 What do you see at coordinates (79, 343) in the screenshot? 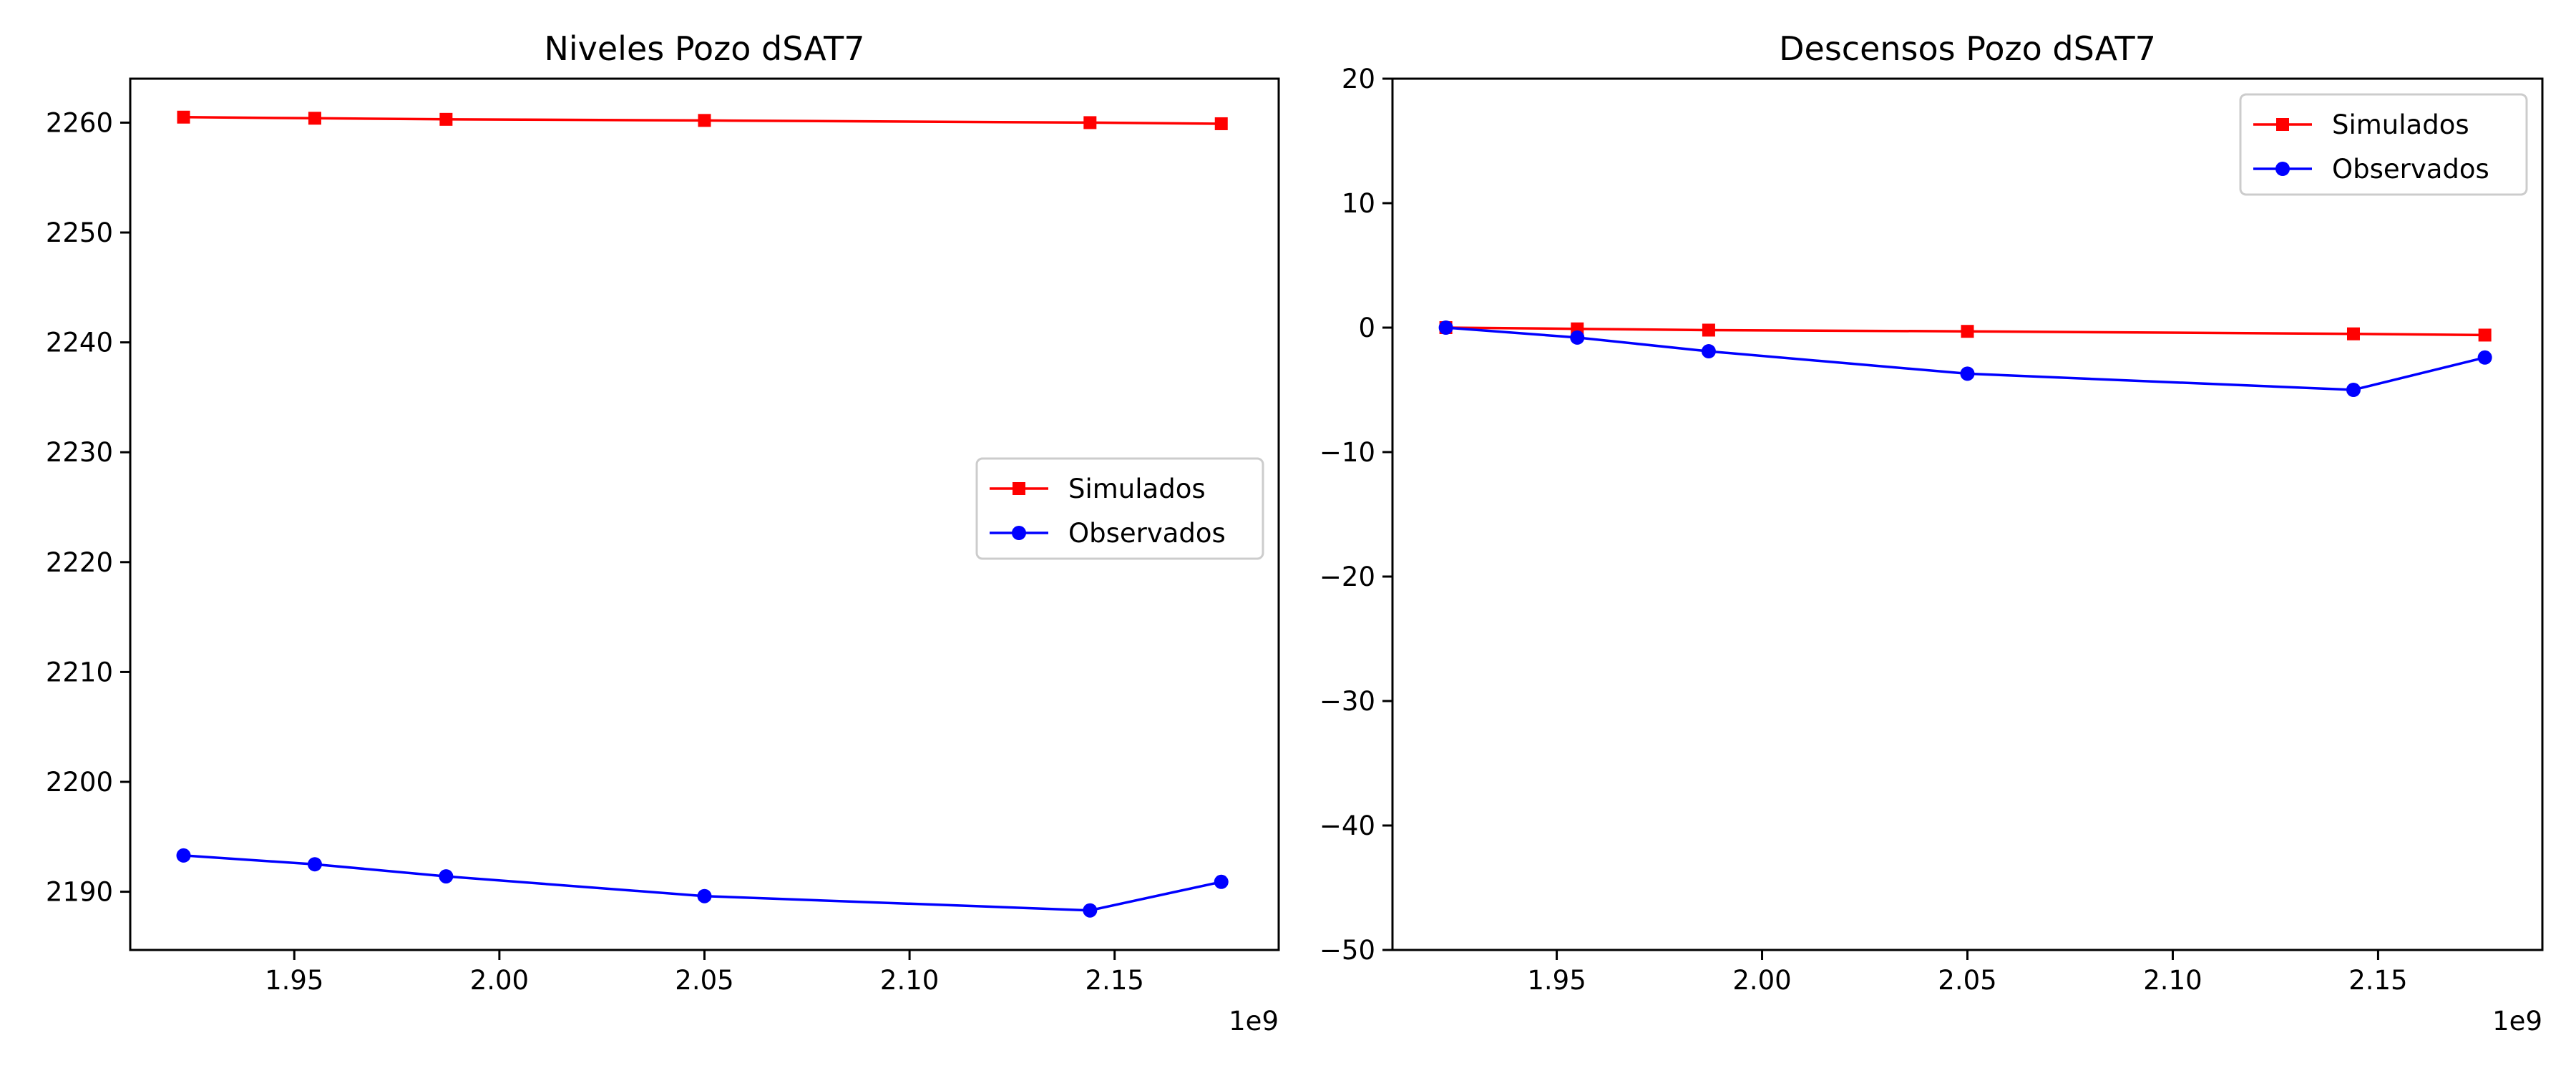
I see `niveles-y-tick-label: 2240` at bounding box center [79, 343].